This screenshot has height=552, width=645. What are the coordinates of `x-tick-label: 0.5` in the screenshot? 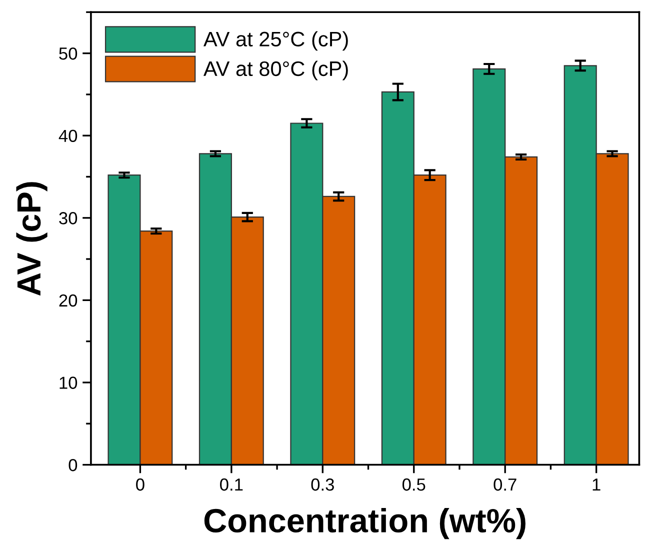 It's located at (414, 484).